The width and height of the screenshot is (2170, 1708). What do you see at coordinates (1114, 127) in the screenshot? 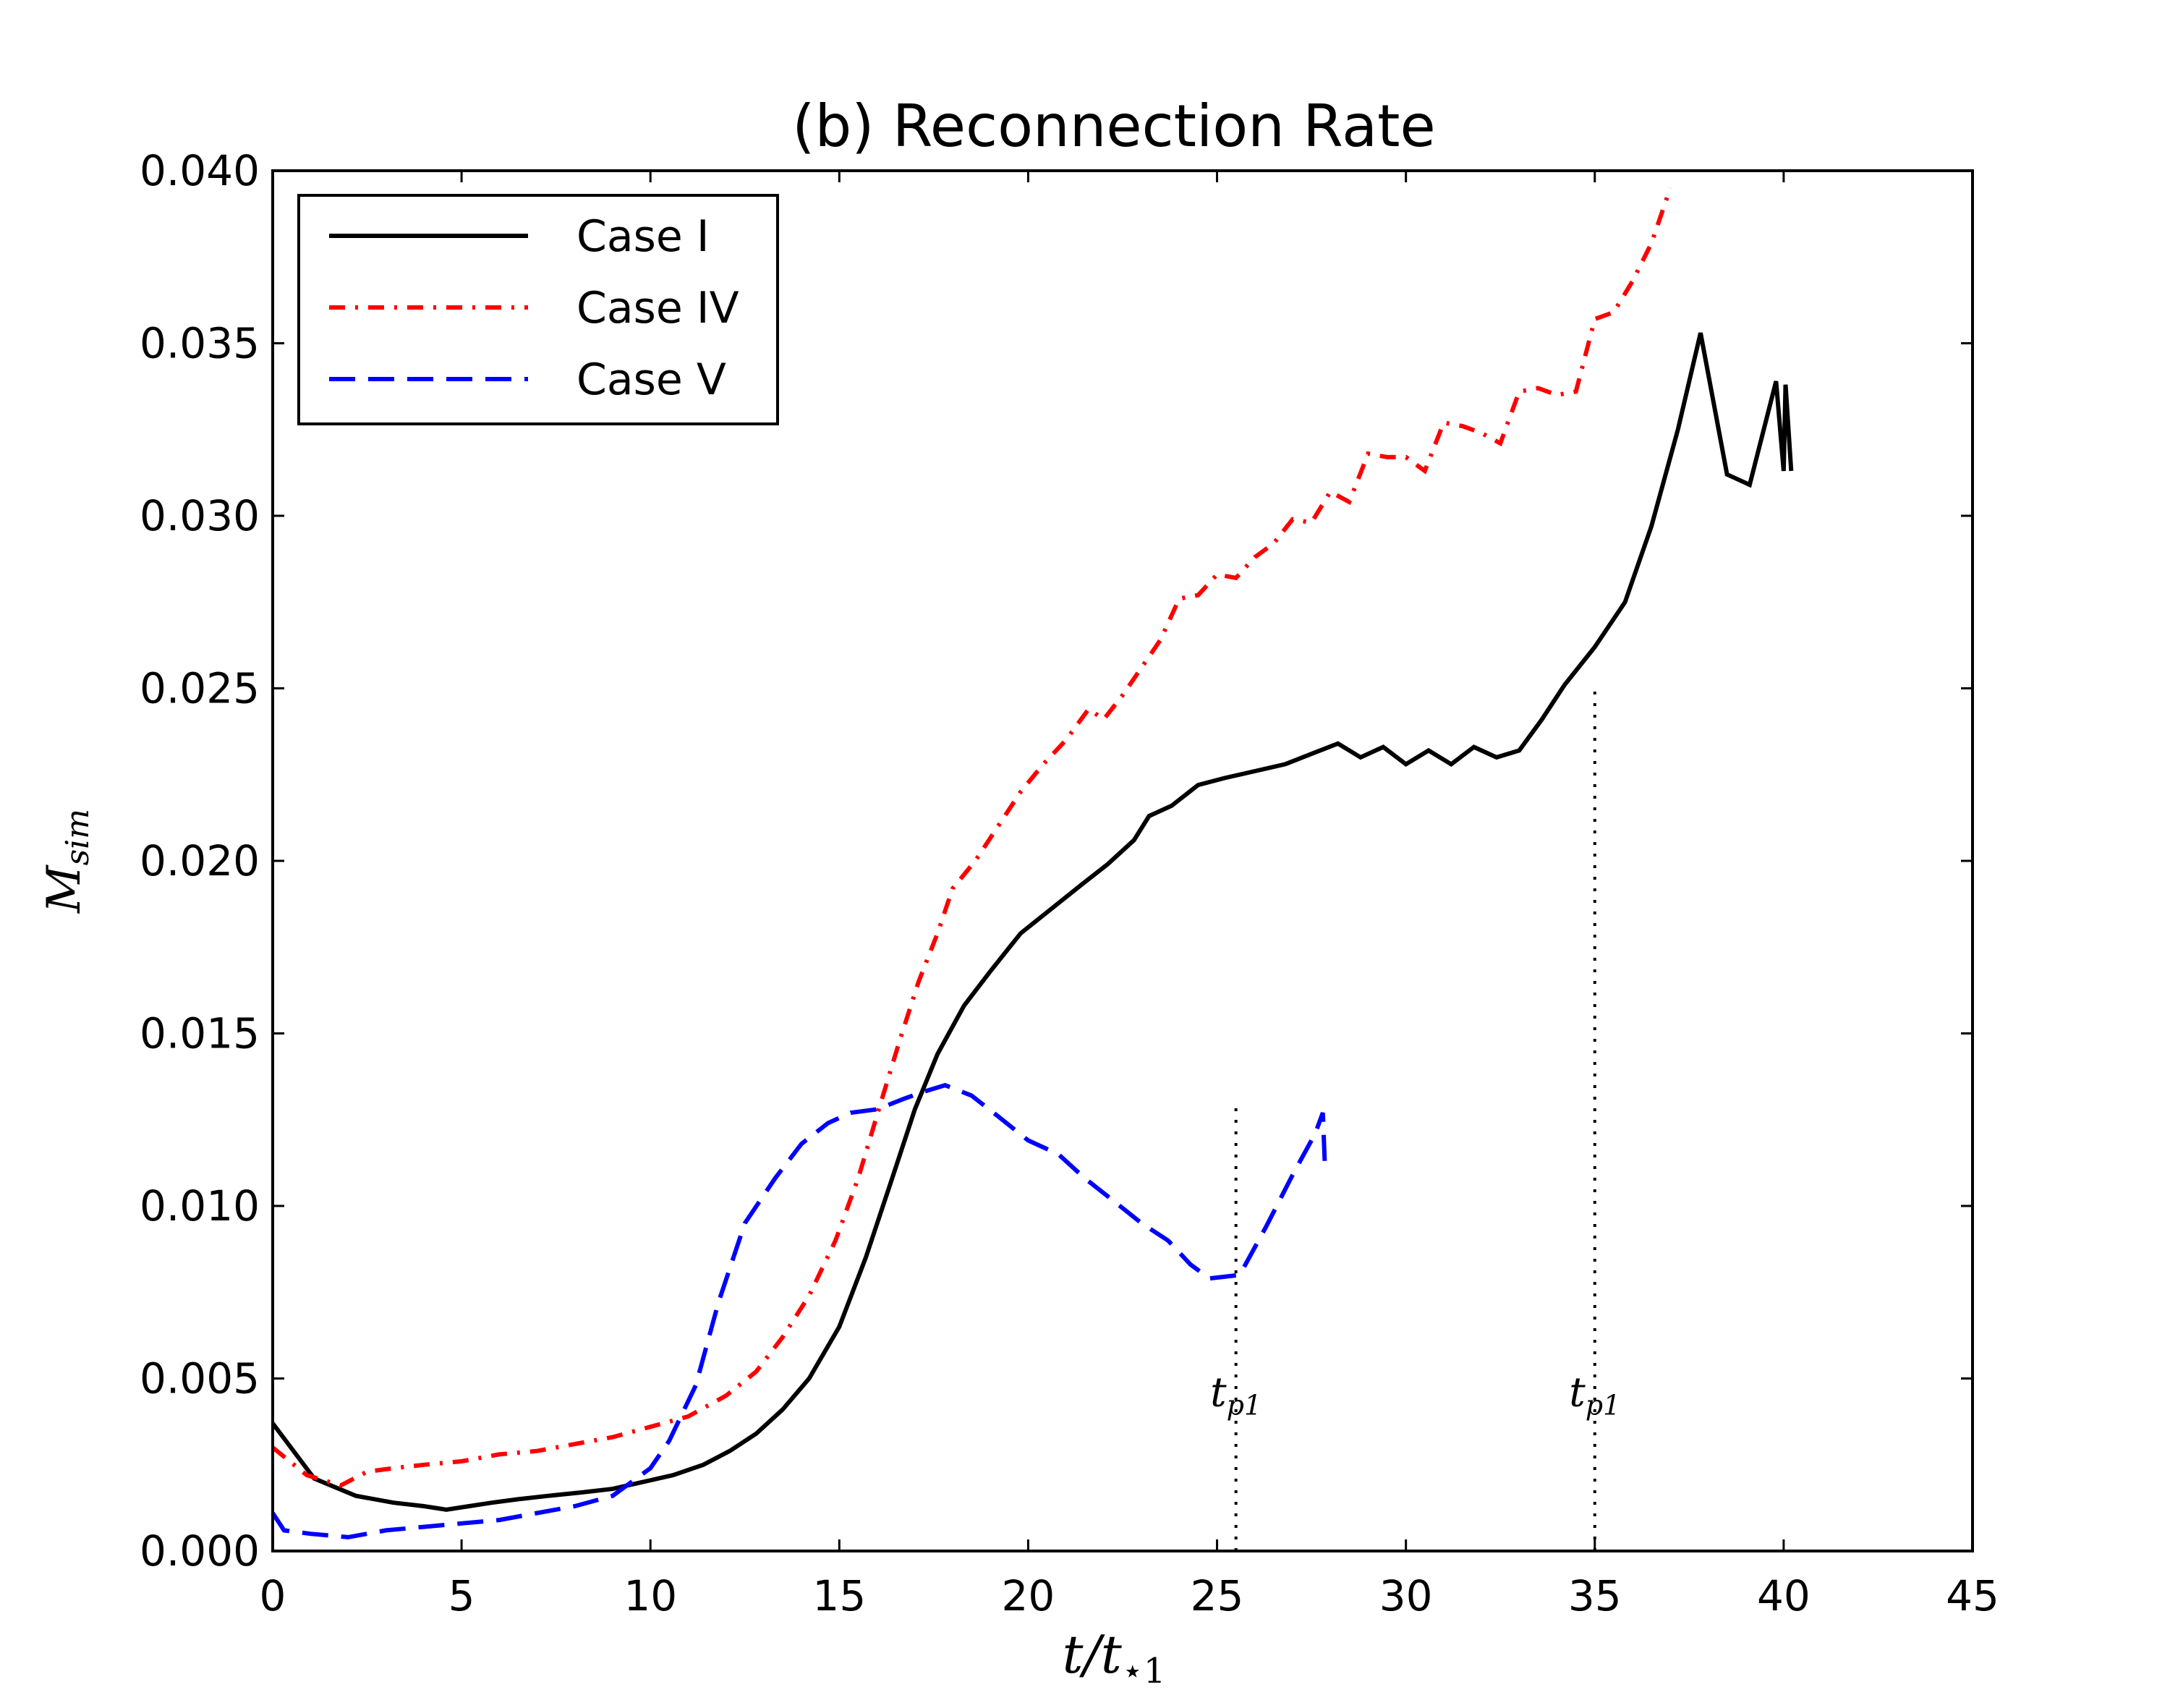
I see `chart-title: (b) Reconnection Rate` at bounding box center [1114, 127].